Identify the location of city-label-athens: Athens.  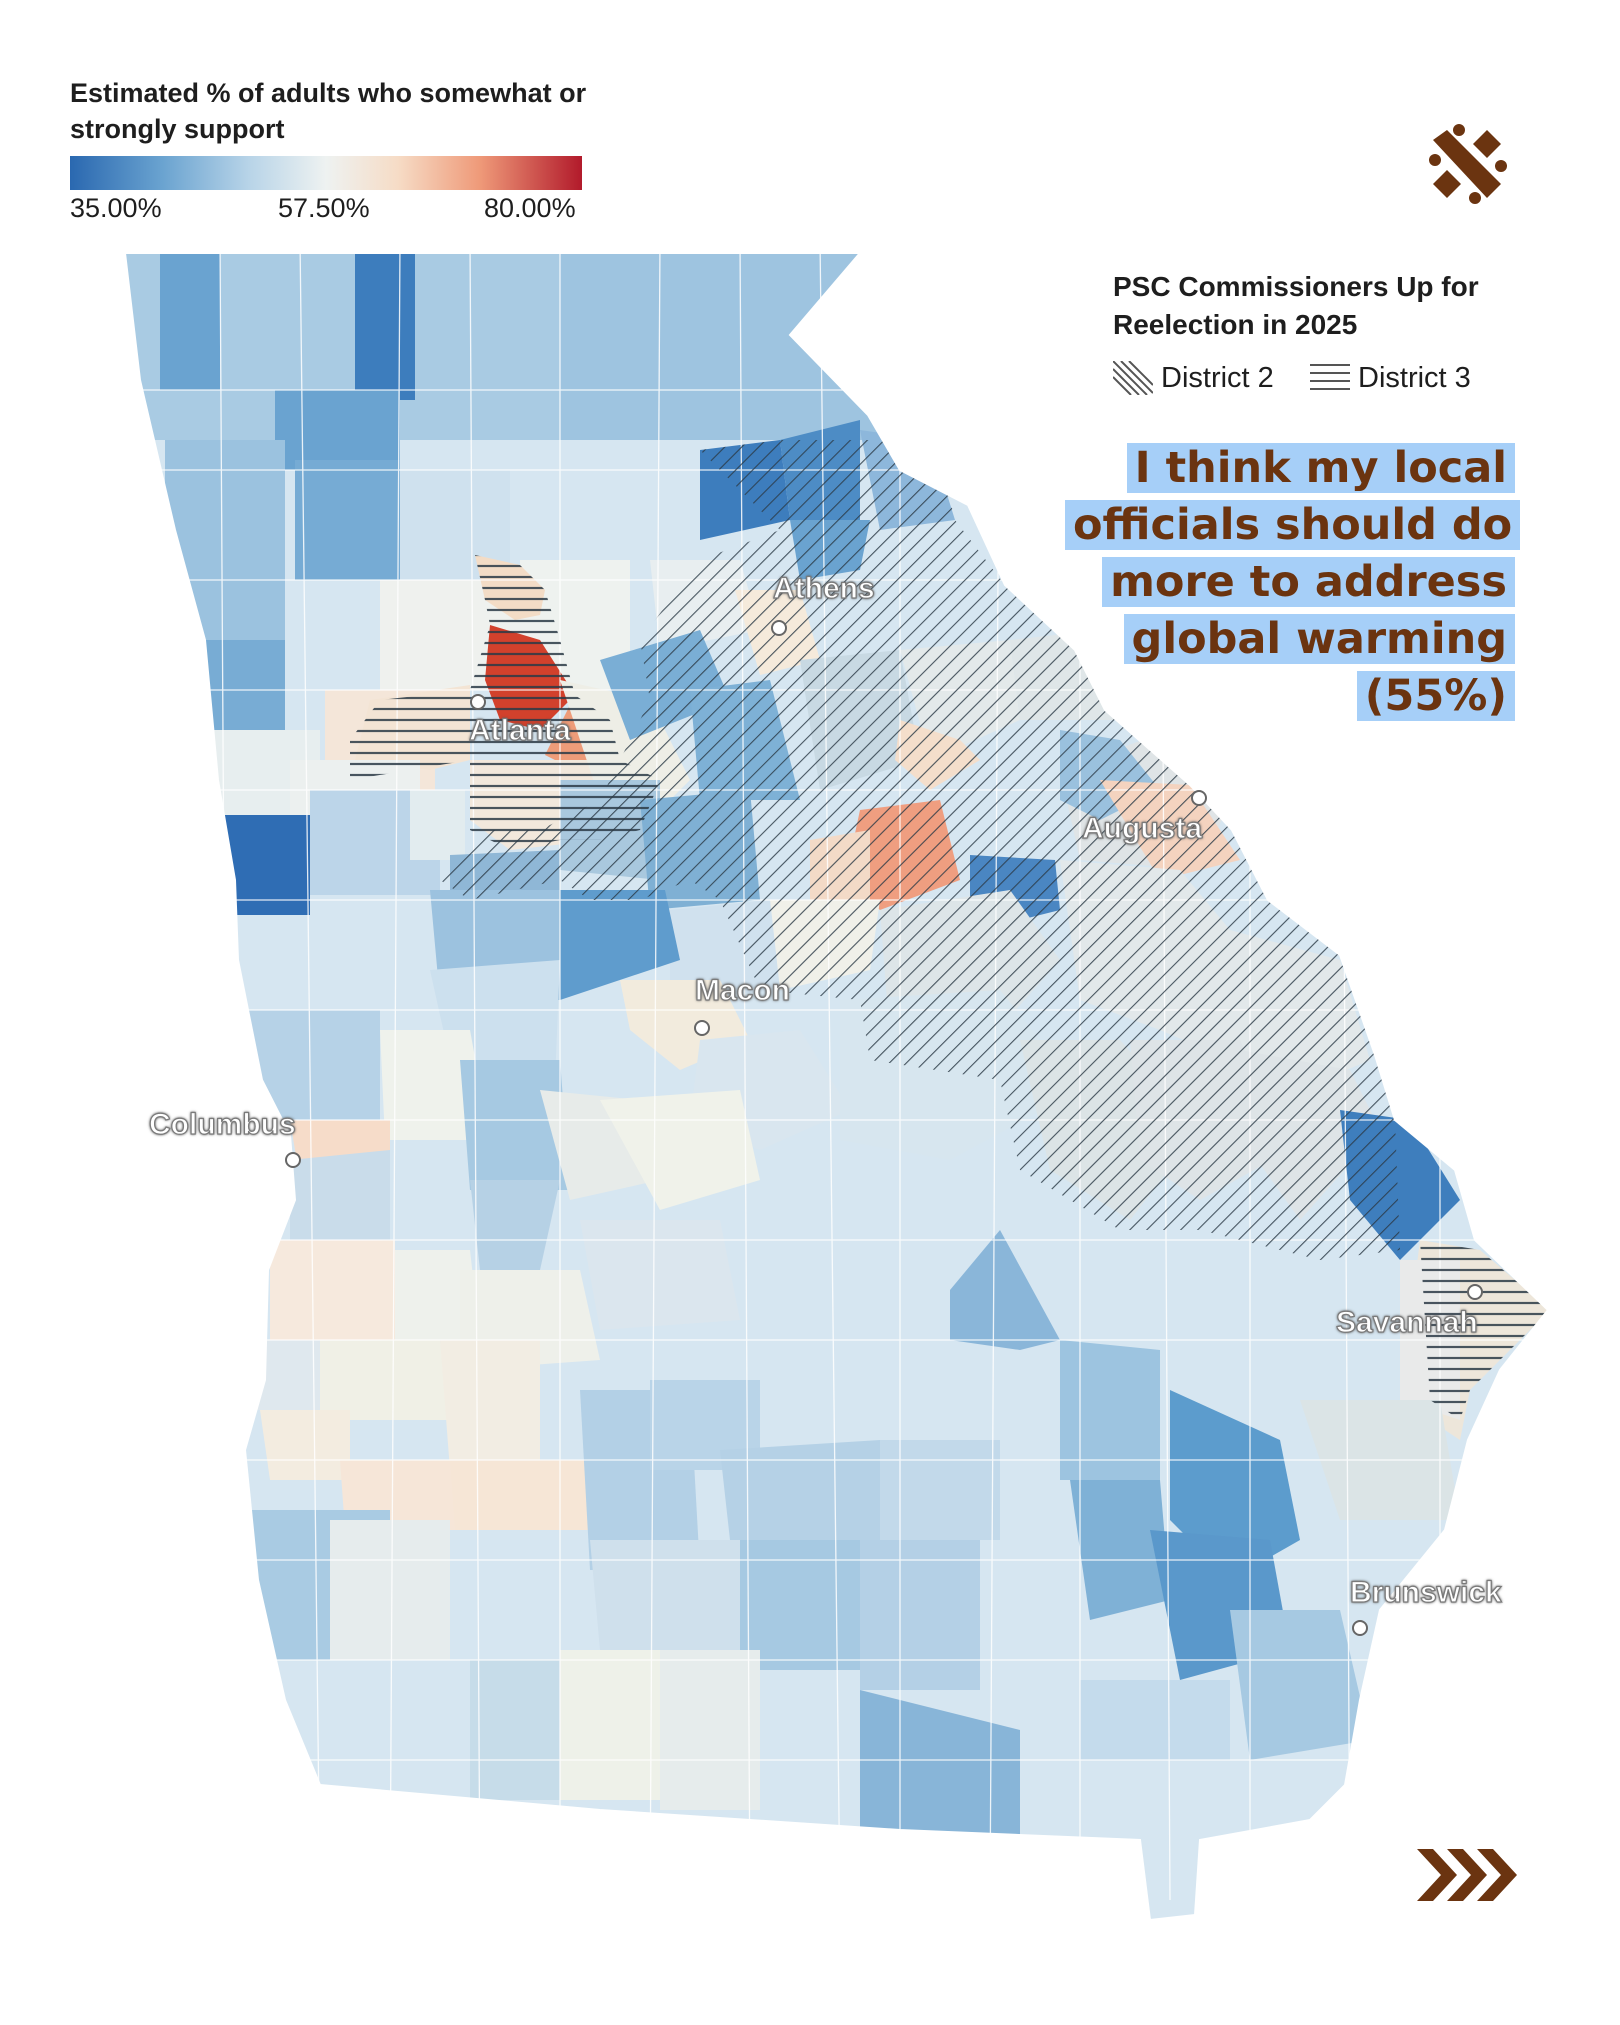
(823, 588).